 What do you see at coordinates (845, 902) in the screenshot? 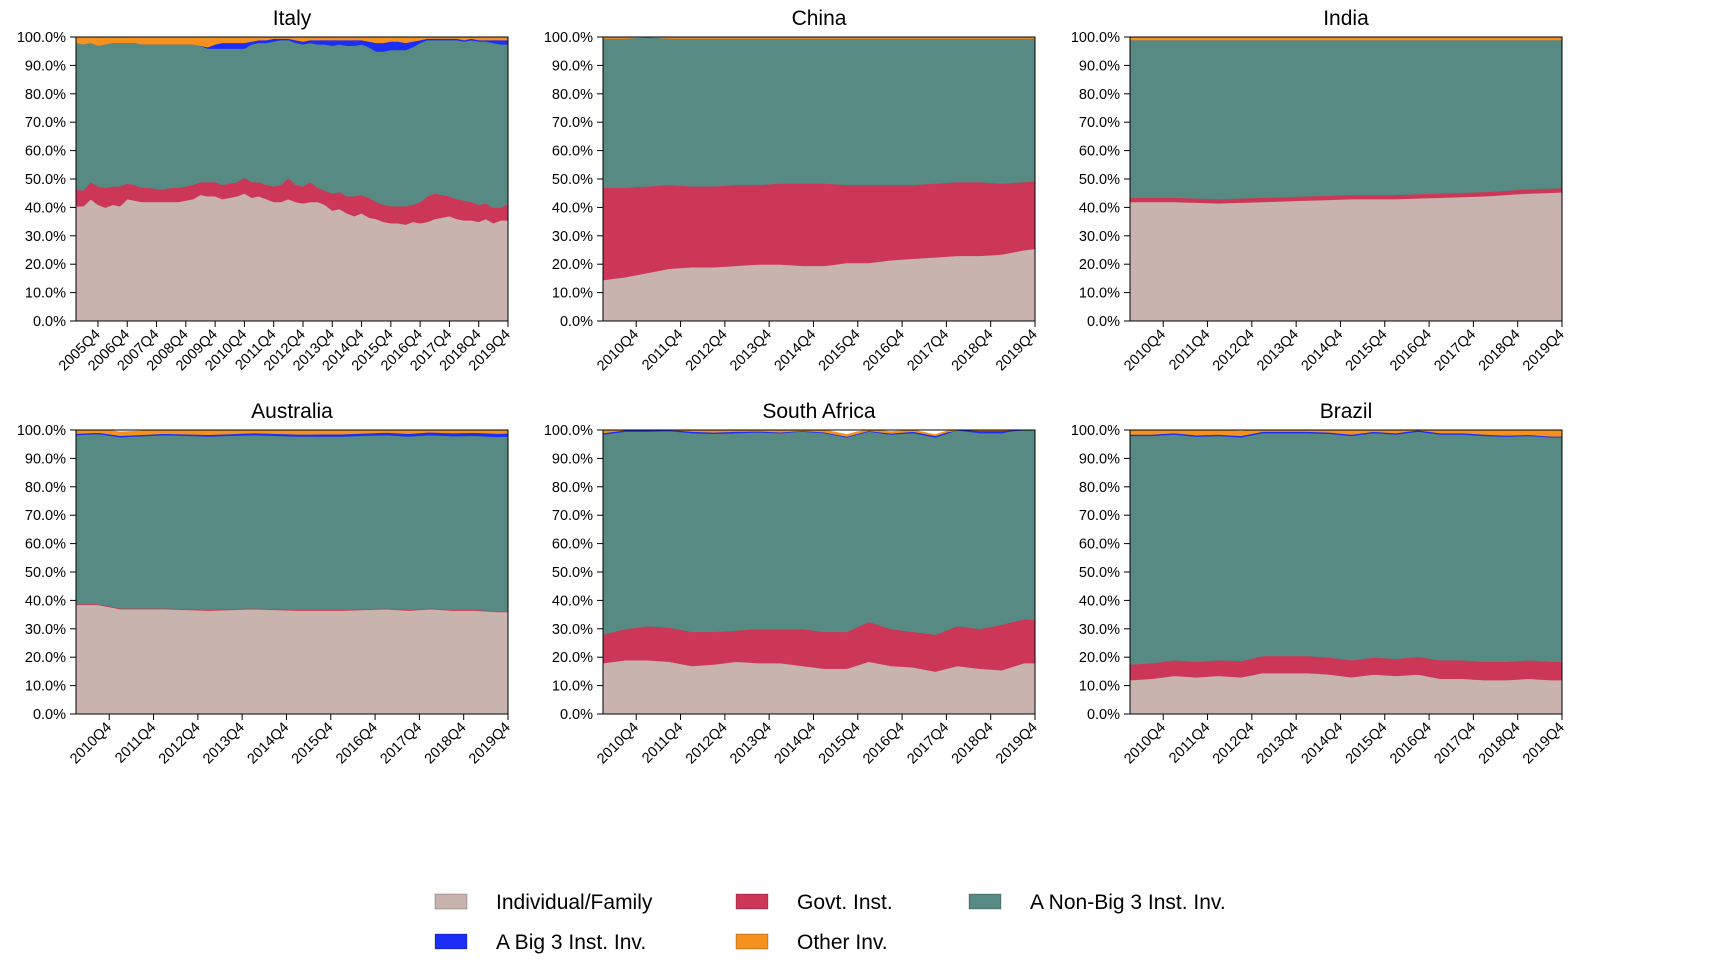
I see `legend-label: Govt. Inst.` at bounding box center [845, 902].